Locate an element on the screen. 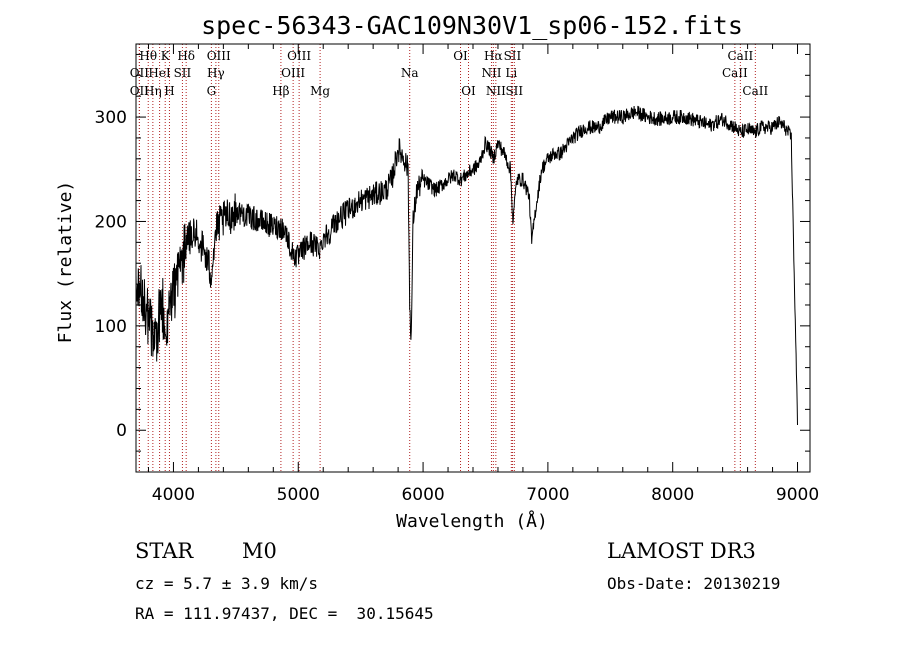 Image resolution: width=900 pixels, height=649 pixels. marker-label-1: OII is located at coordinates (140, 91).